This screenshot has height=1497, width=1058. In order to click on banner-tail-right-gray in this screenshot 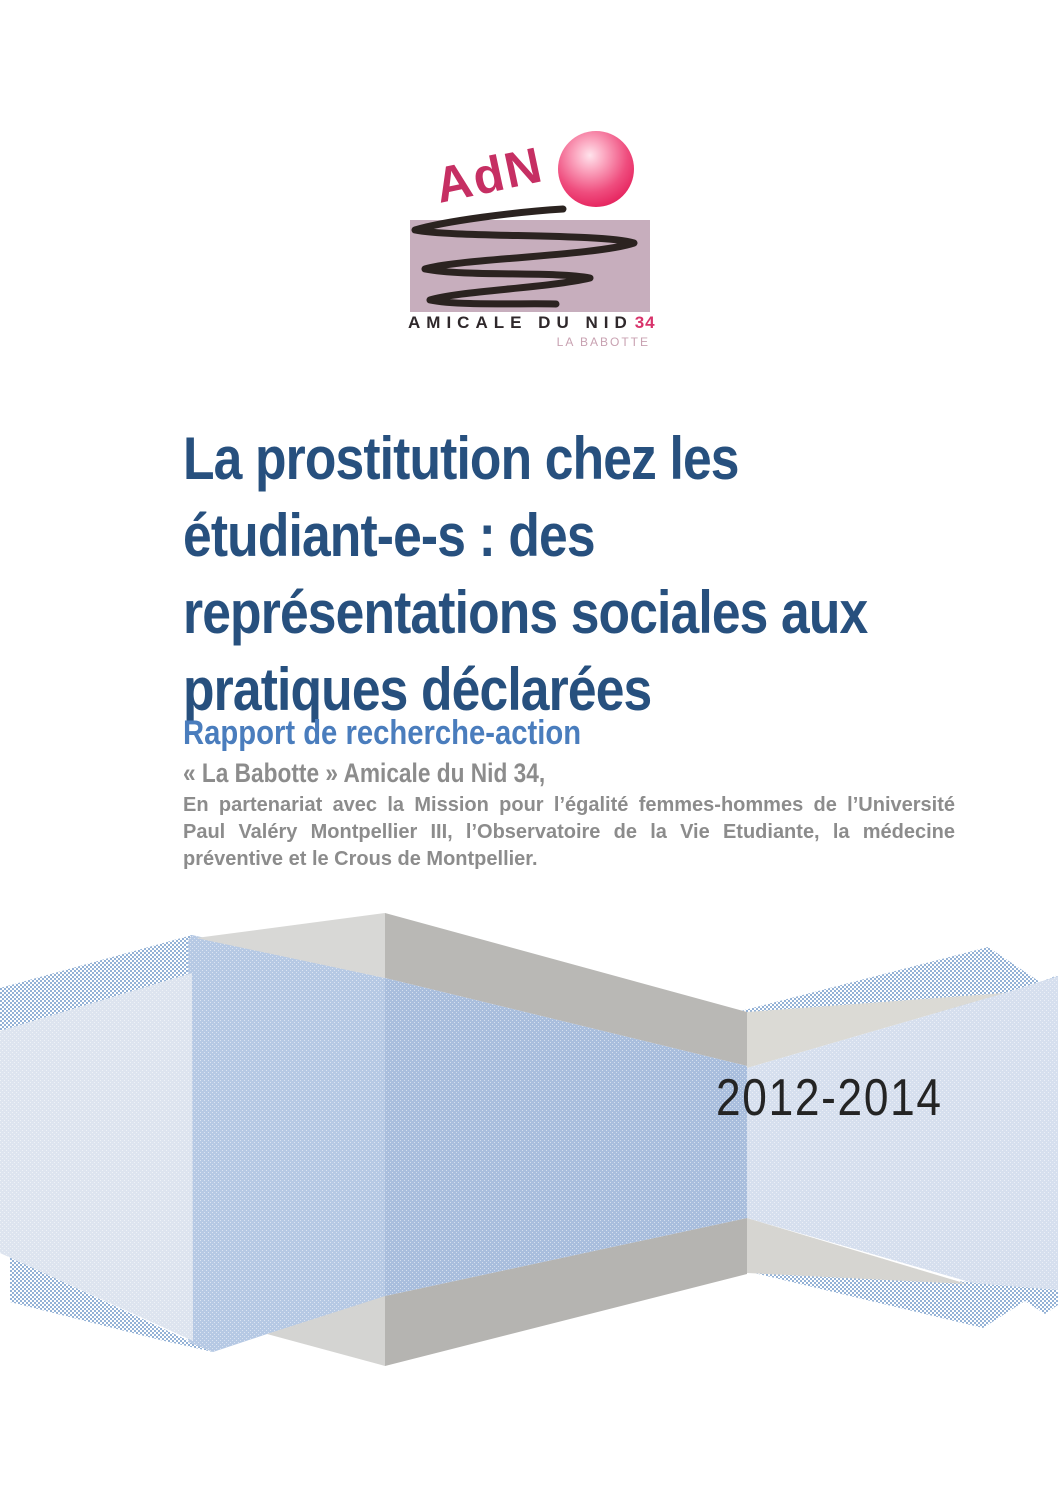, I will do `click(857, 1251)`.